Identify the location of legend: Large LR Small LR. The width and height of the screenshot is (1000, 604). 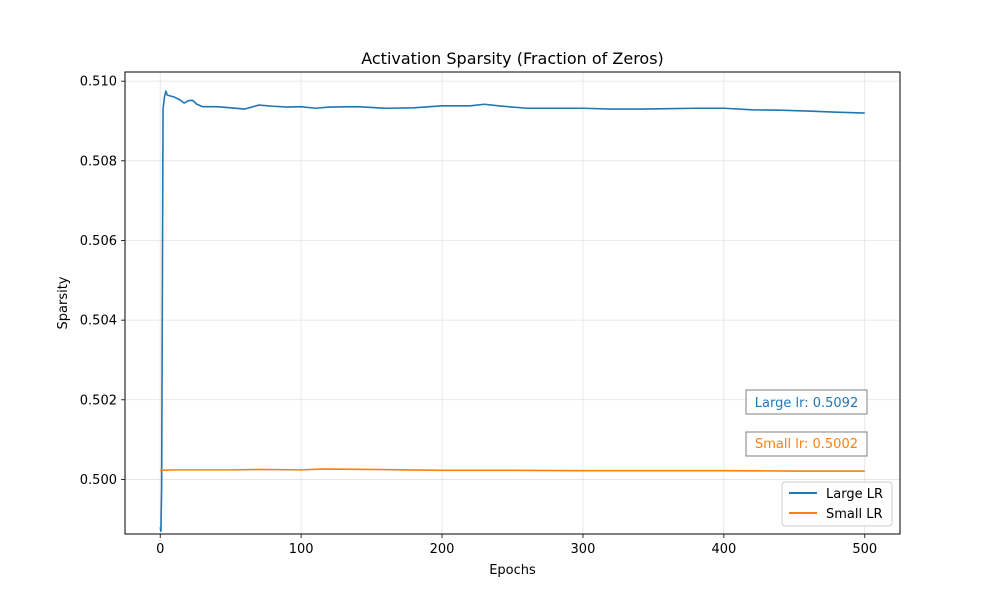
(837, 504).